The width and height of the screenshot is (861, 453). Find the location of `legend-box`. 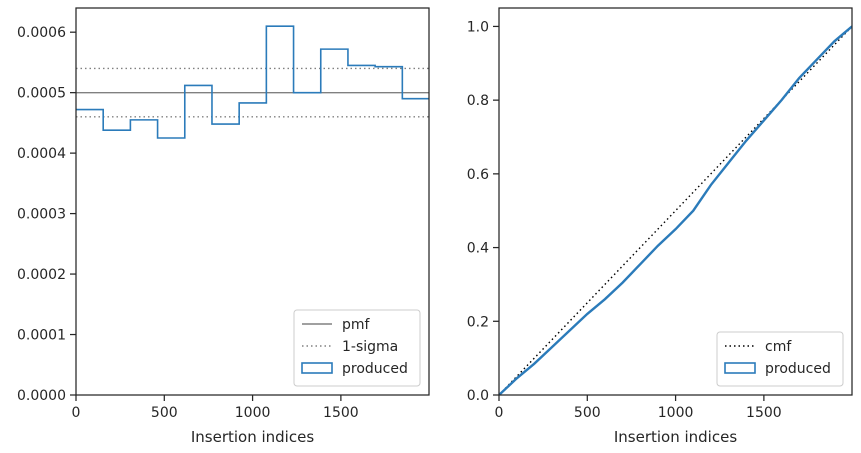

legend-box is located at coordinates (357, 348).